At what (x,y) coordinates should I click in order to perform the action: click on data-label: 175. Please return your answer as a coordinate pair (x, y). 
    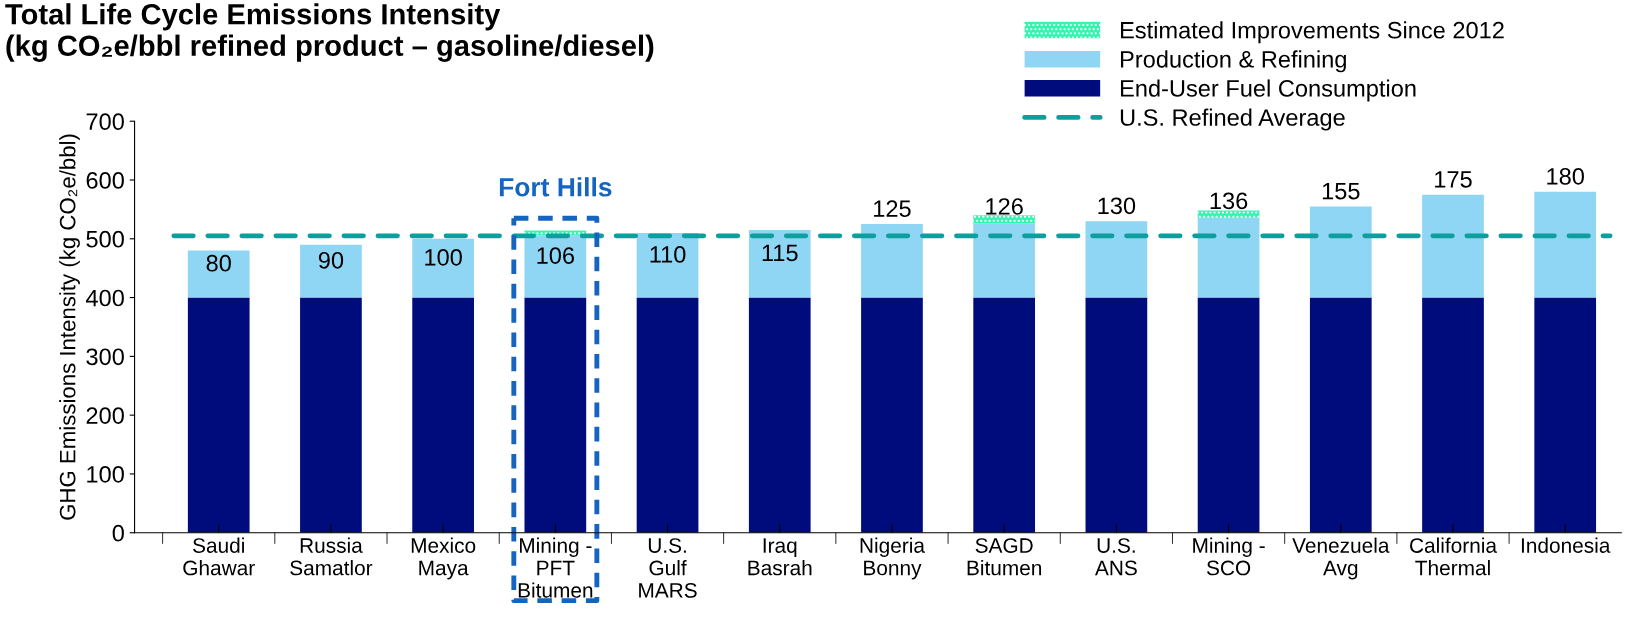
    Looking at the image, I should click on (1453, 179).